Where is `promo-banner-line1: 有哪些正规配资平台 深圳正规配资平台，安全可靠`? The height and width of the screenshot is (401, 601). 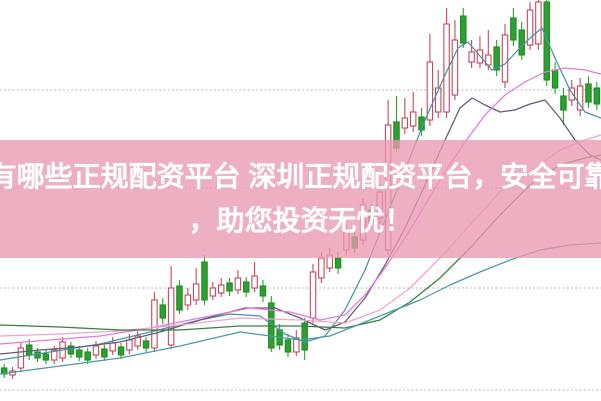
promo-banner-line1: 有哪些正规配资平台 深圳正规配资平台，安全可靠 is located at coordinates (300, 176).